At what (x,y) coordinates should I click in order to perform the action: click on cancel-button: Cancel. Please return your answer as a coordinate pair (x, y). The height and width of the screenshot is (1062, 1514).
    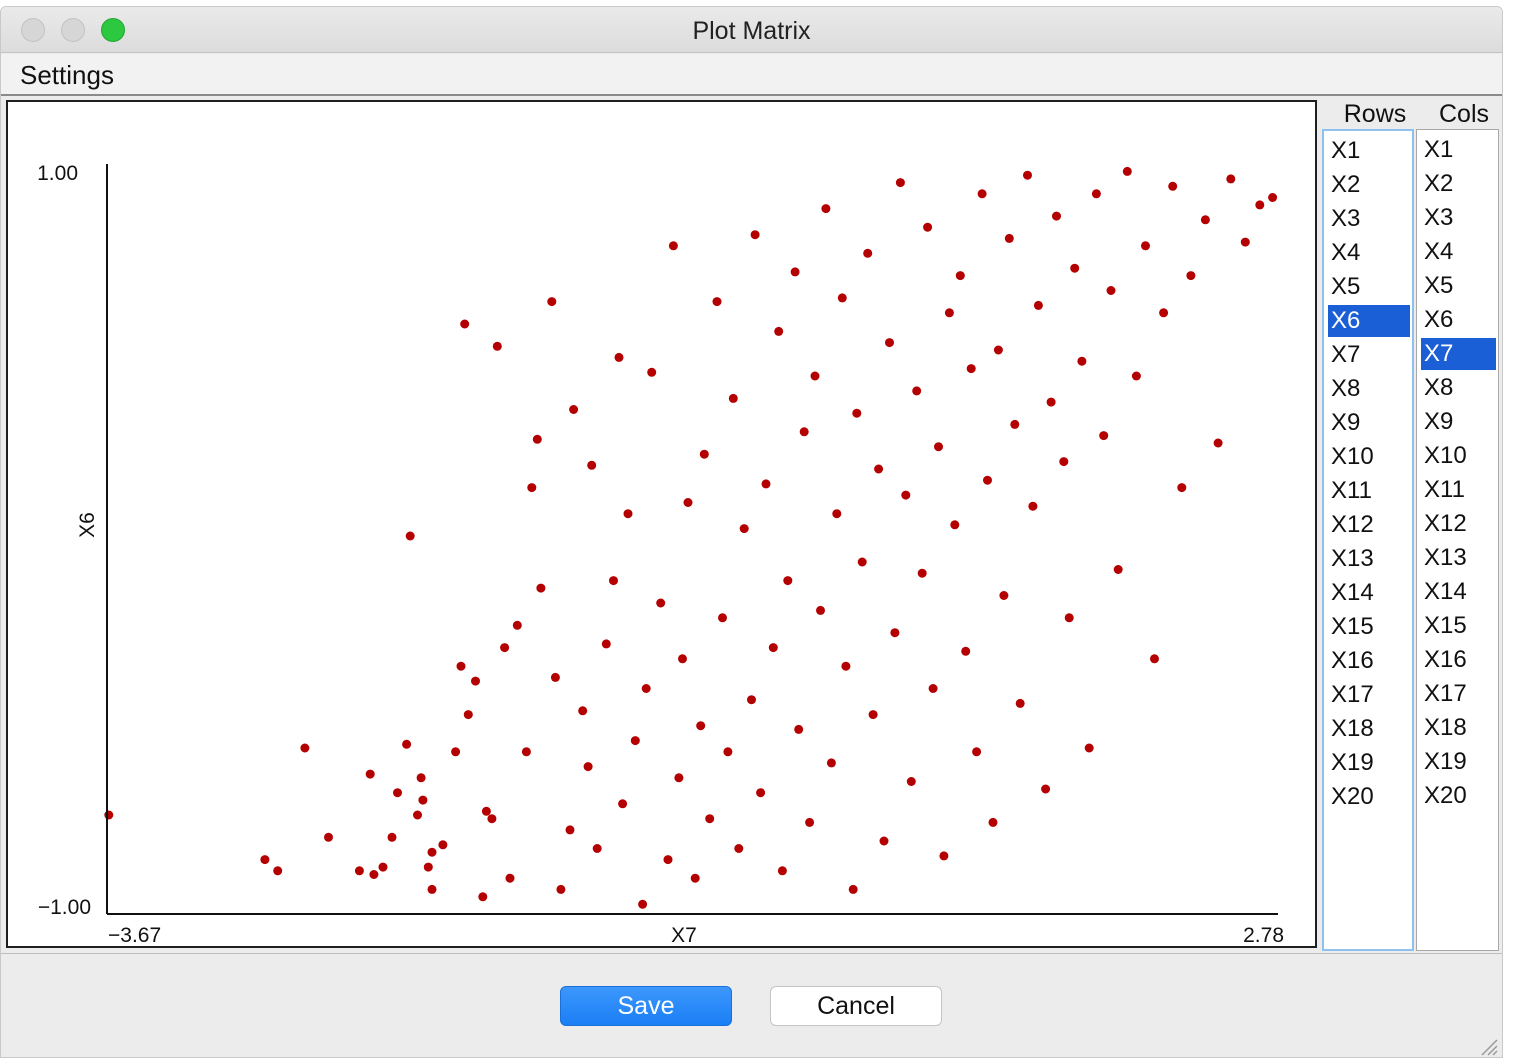
    Looking at the image, I should click on (856, 1006).